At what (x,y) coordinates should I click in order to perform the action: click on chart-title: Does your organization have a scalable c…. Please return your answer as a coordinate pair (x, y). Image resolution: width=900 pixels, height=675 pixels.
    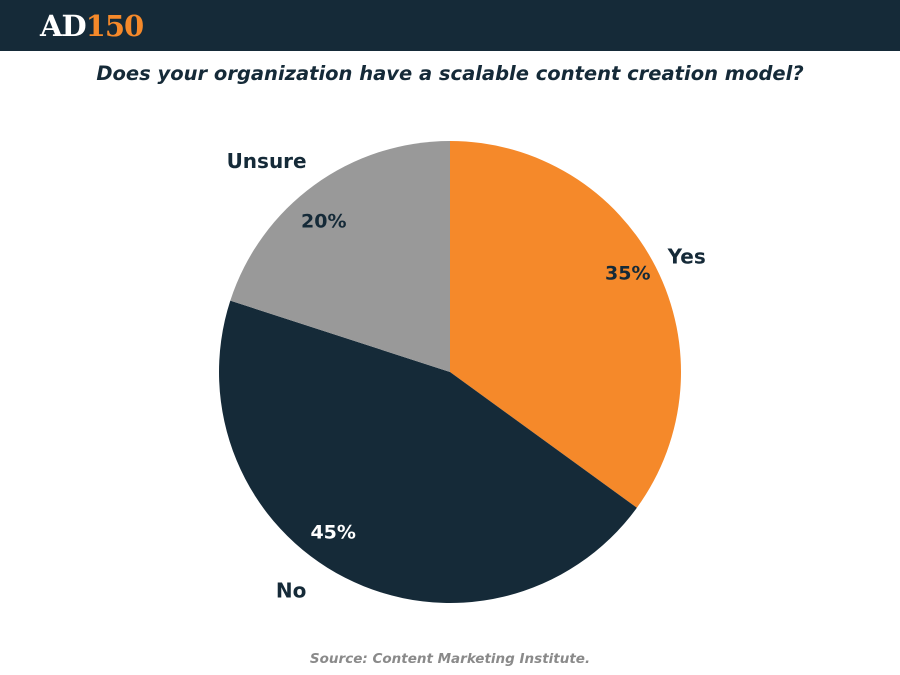
    Looking at the image, I should click on (450, 73).